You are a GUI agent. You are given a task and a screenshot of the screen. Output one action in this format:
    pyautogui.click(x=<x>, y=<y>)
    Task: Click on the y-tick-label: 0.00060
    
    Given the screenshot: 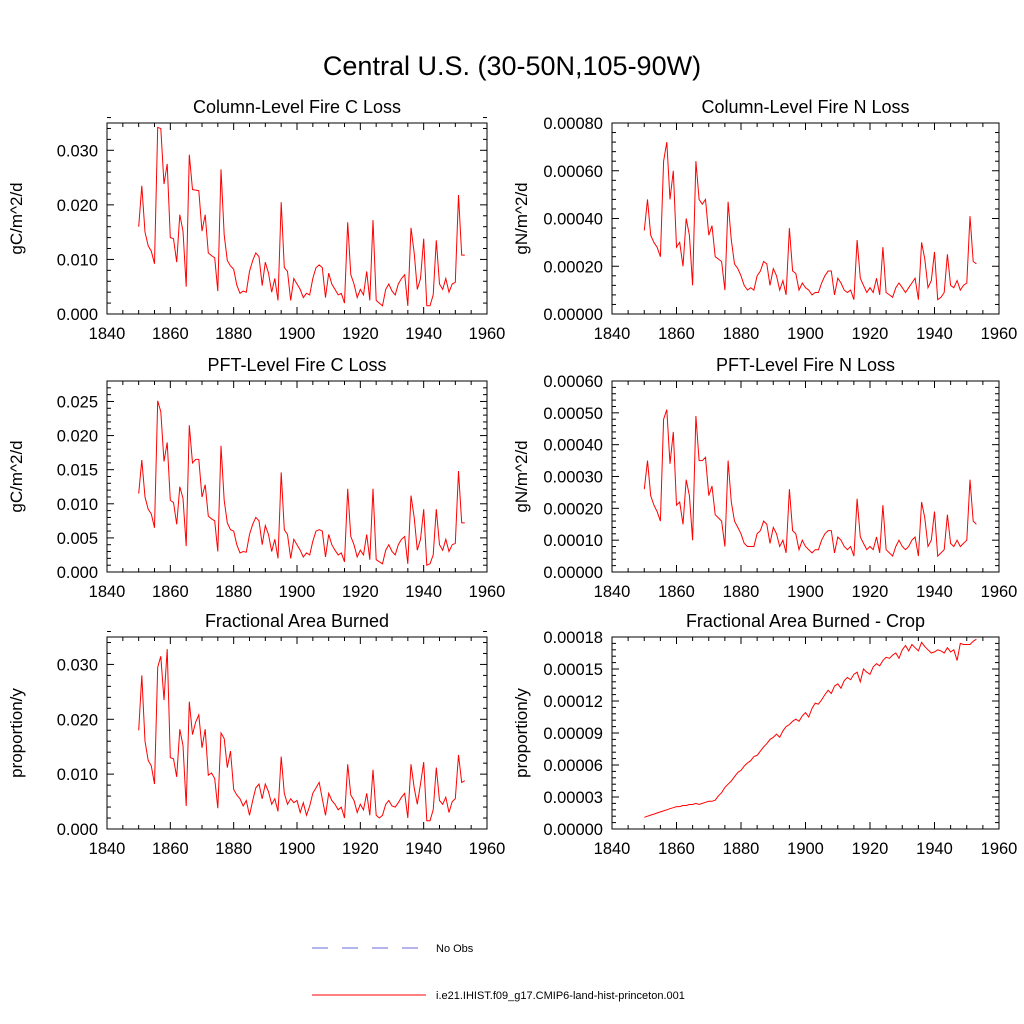 What is the action you would take?
    pyautogui.click(x=573, y=382)
    